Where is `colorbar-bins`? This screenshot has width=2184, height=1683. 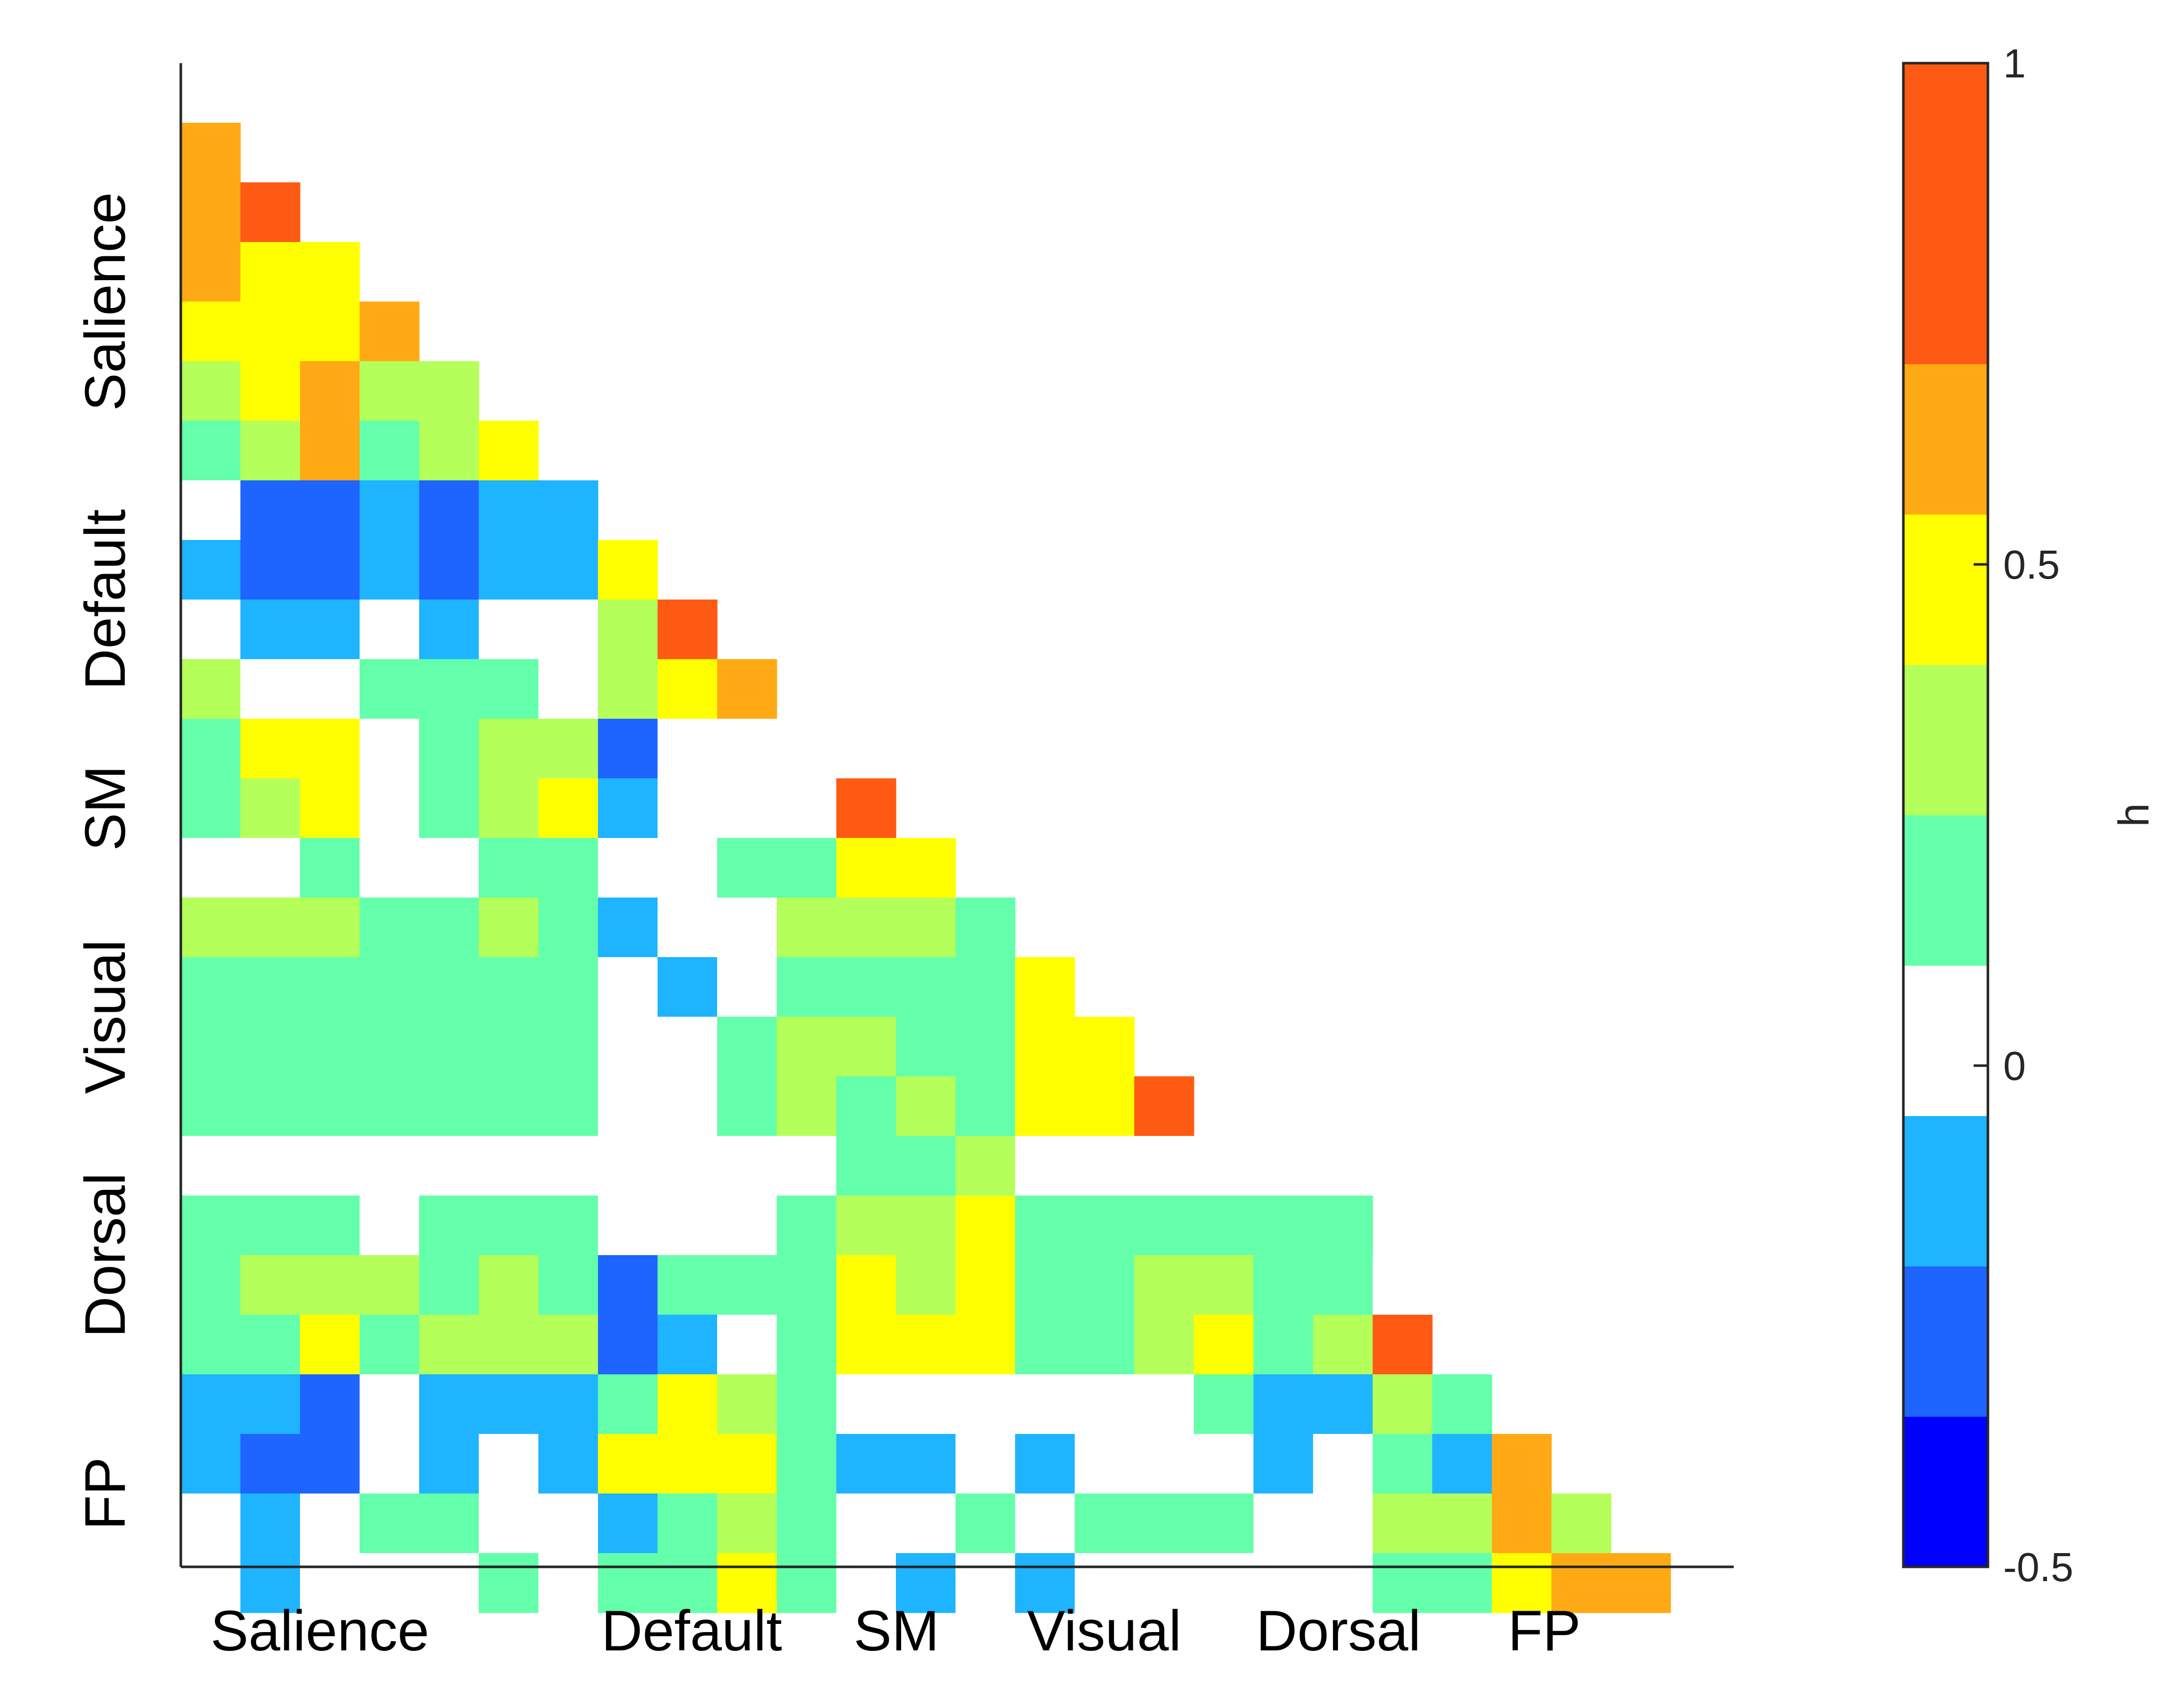
colorbar-bins is located at coordinates (1945, 815).